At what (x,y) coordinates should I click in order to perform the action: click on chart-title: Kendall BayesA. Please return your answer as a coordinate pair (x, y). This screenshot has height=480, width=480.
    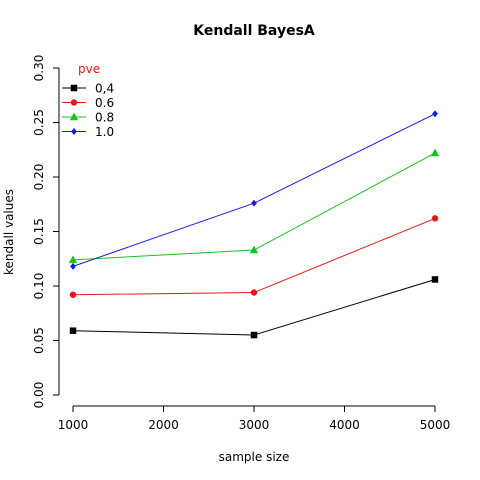
    Looking at the image, I should click on (254, 31).